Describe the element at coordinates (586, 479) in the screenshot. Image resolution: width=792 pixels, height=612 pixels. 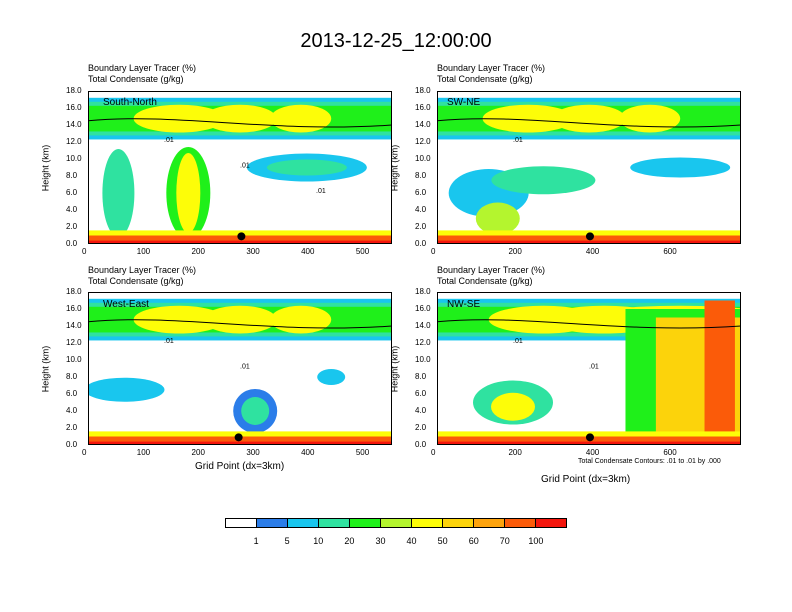
I see `x-axis-label: Grid Point (dx=3km)` at that location.